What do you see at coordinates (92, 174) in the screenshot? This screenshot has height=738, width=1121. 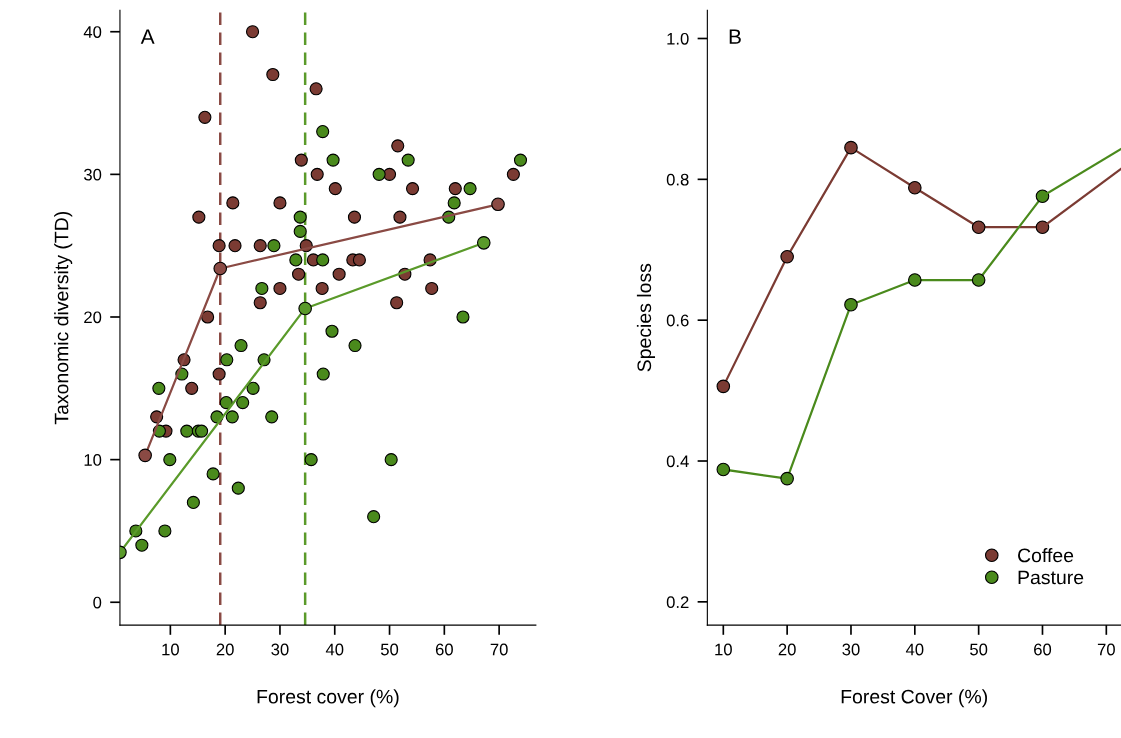 I see `y-tick-label: 30` at bounding box center [92, 174].